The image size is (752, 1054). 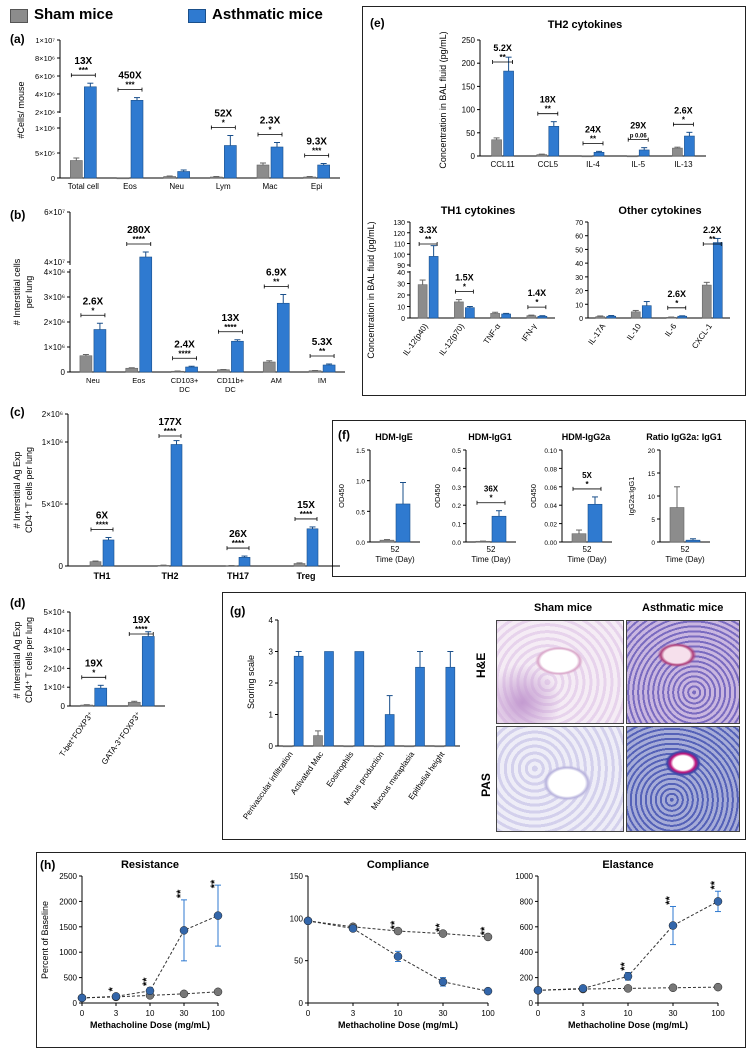 What do you see at coordinates (456, 469) in the screenshot?
I see `y-tick-label: 0.4` at bounding box center [456, 469].